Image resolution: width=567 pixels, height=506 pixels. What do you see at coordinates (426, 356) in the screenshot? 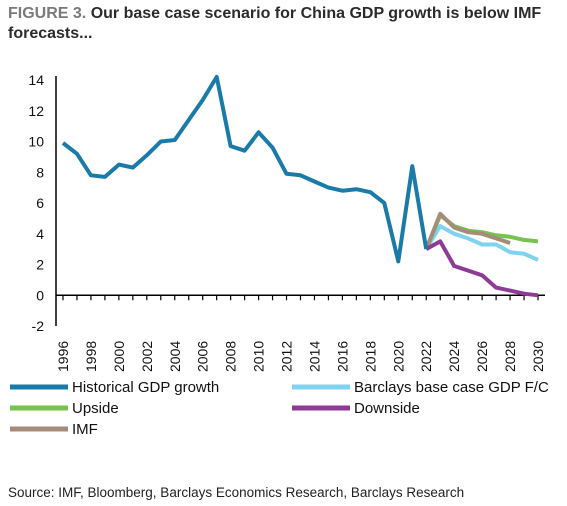
I see `x-tick-label: 2022` at bounding box center [426, 356].